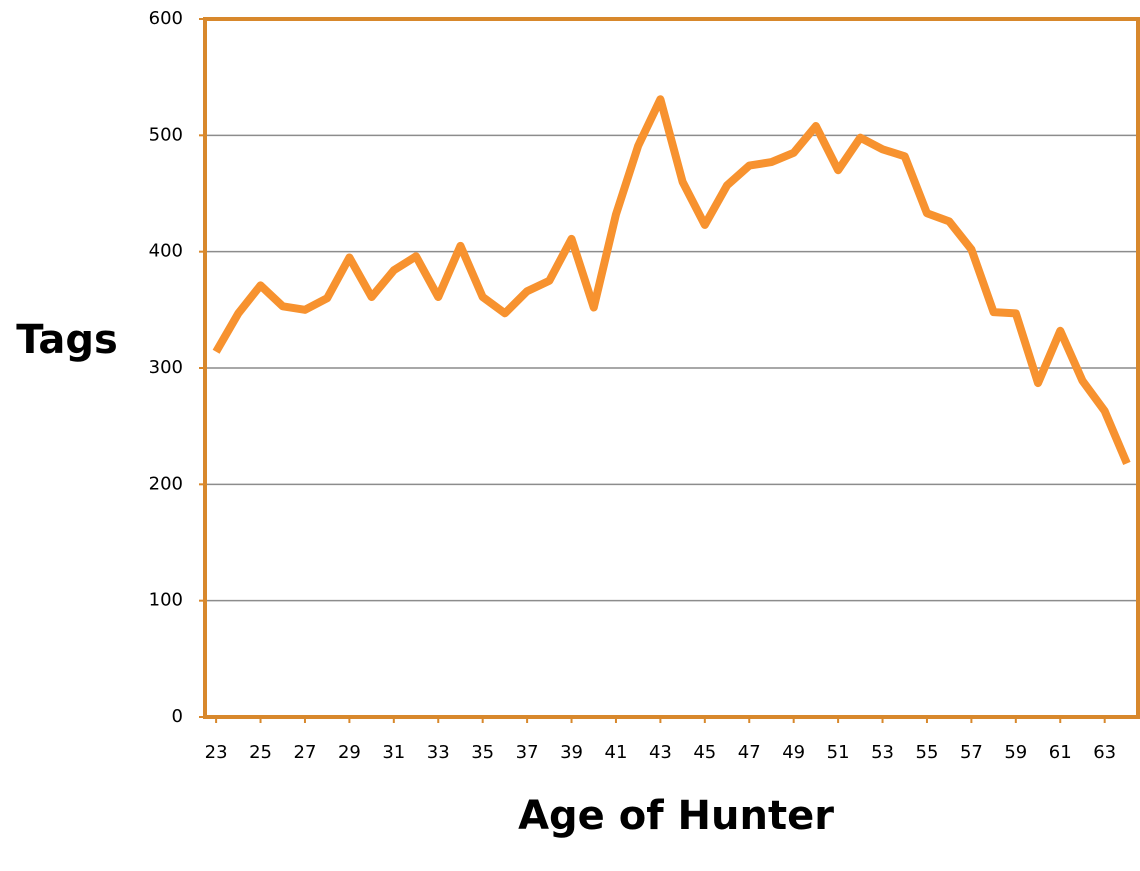 This screenshot has width=1140, height=871. What do you see at coordinates (166, 18) in the screenshot?
I see `y-tick-label: 600` at bounding box center [166, 18].